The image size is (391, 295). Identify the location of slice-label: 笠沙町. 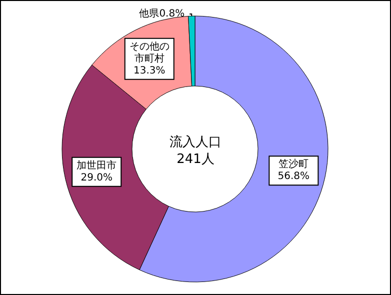
(293, 164).